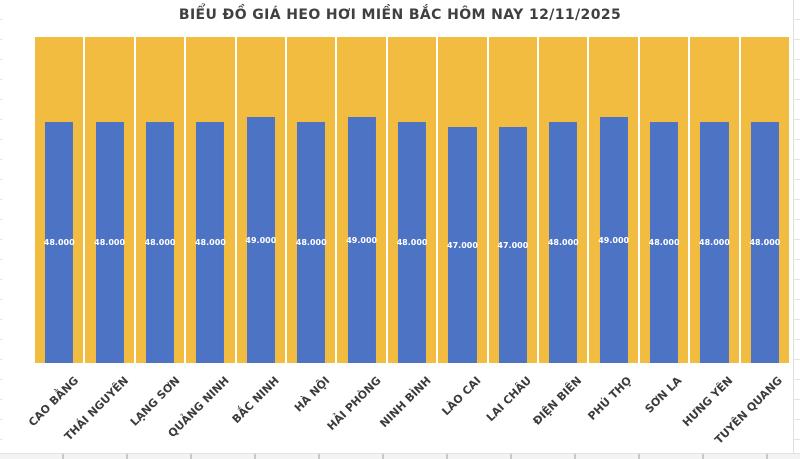 This screenshot has width=800, height=459. Describe the element at coordinates (461, 396) in the screenshot. I see `x-axis-label: LÀO CAI` at that location.